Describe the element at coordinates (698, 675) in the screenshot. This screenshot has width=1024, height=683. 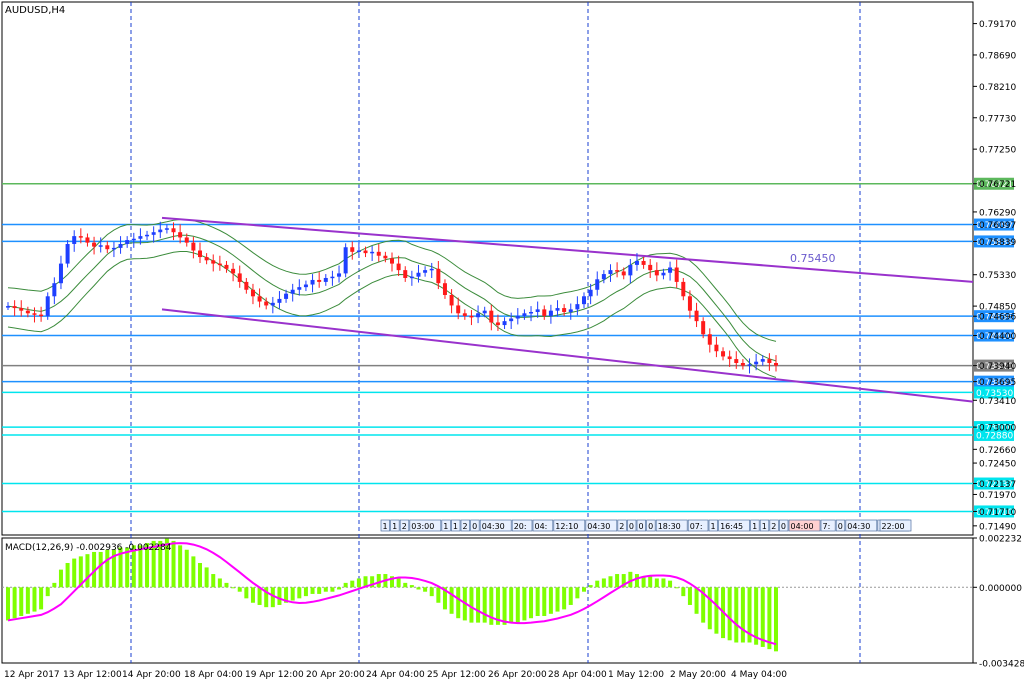
I see `time-axis-label: 2 May 20:00` at that location.